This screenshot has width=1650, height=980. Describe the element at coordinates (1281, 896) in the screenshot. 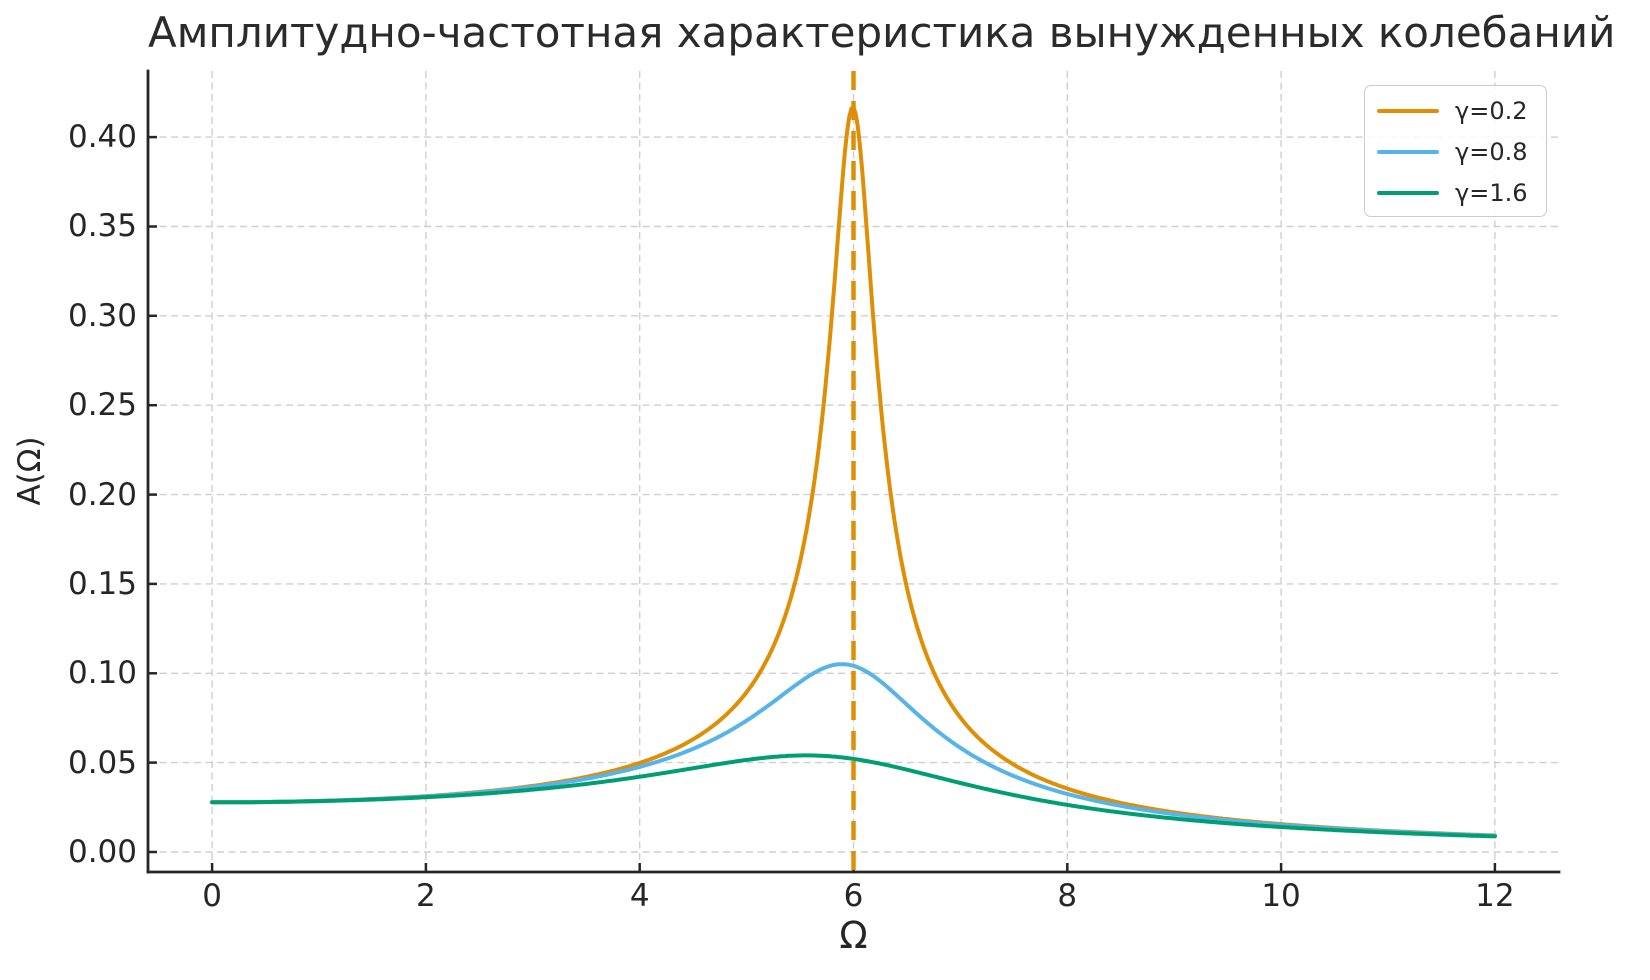

I see `x-tick-label: 10` at that location.